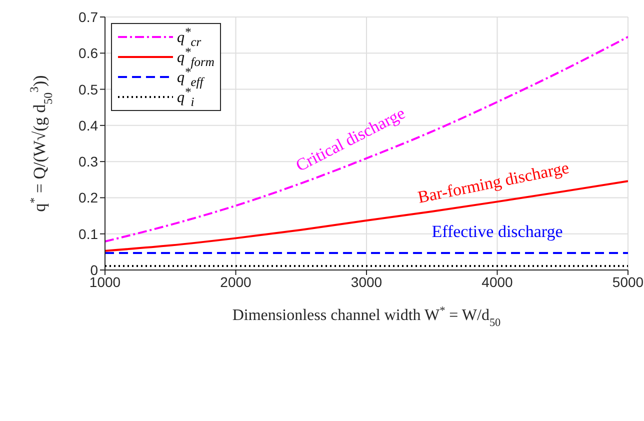 This screenshot has height=421, width=644. Describe the element at coordinates (493, 182) in the screenshot. I see `annotation: Bar-forming discharge` at that location.